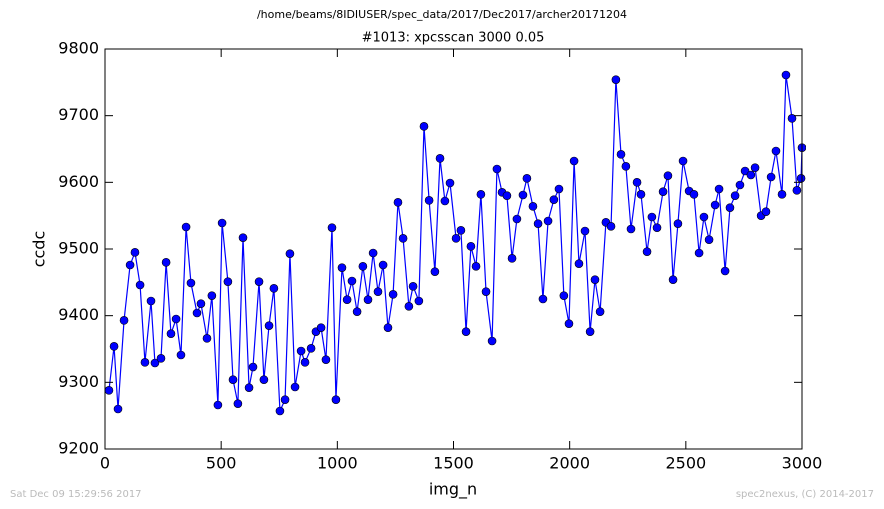  Describe the element at coordinates (105, 463) in the screenshot. I see `x-tick-label: 0` at that location.